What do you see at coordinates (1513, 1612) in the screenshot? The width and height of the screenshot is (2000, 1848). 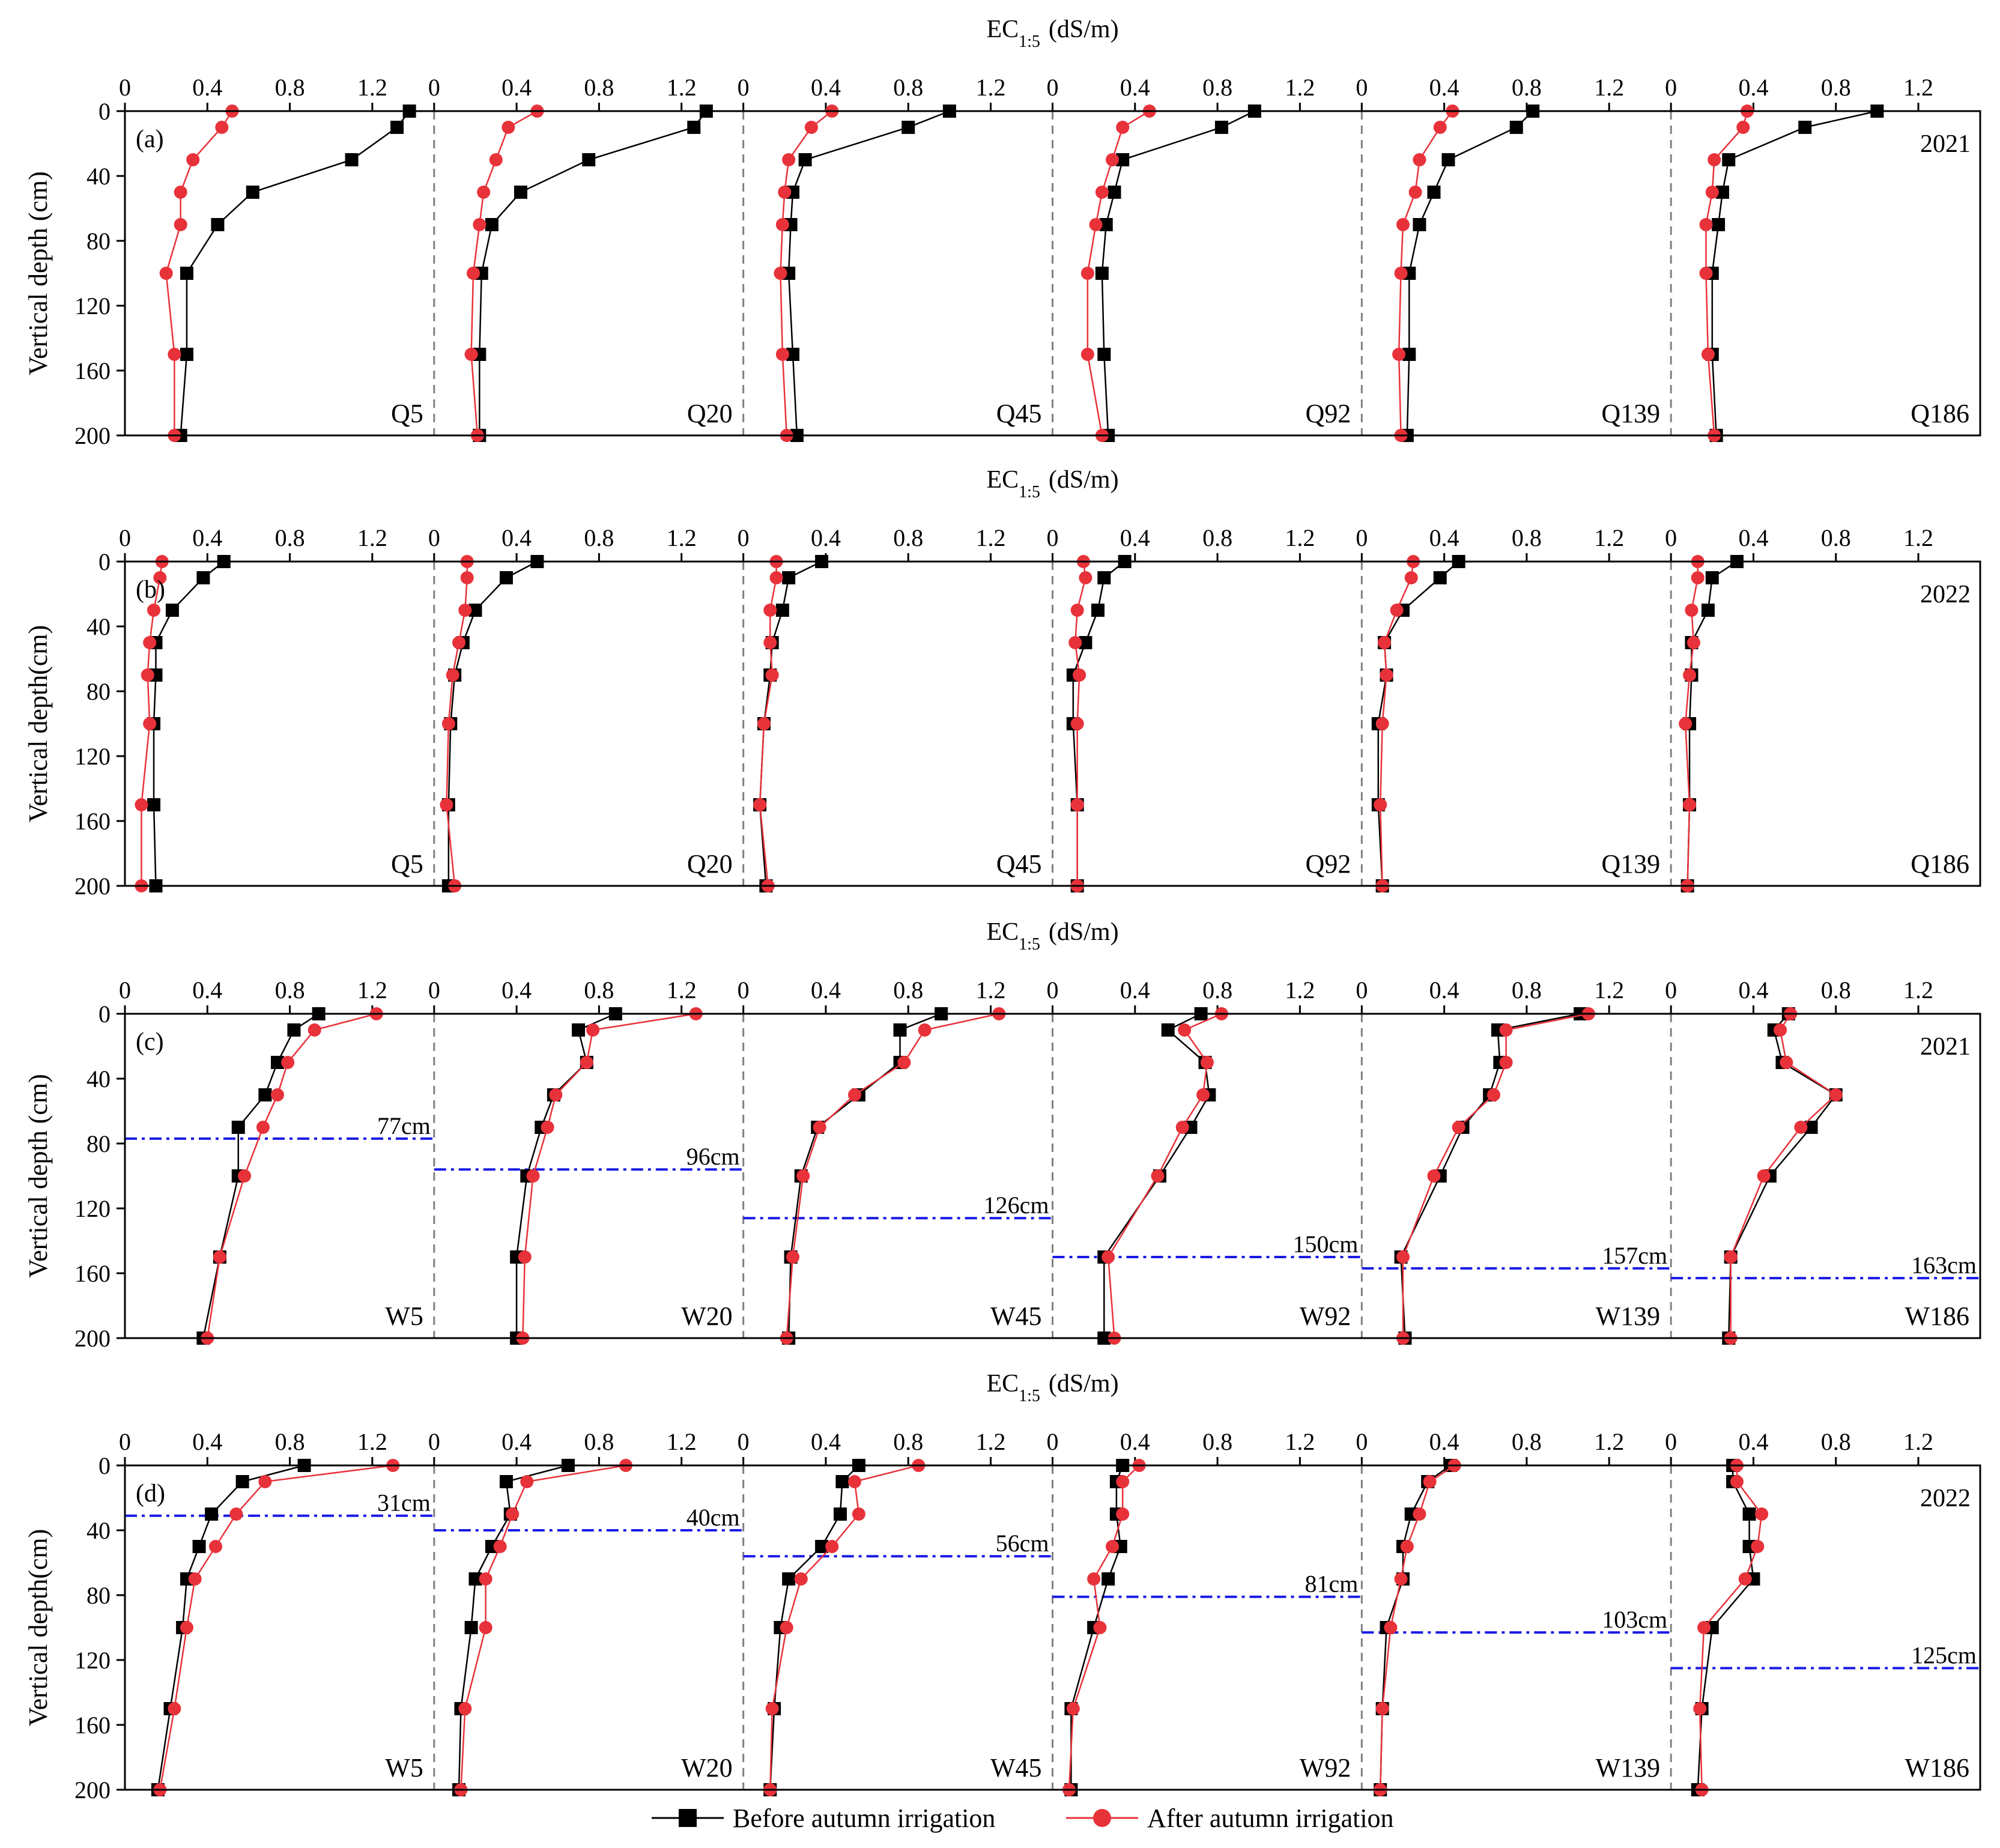 I see `subplot-W139: 0 0.4 0.8 1.2 103cm W139` at bounding box center [1513, 1612].